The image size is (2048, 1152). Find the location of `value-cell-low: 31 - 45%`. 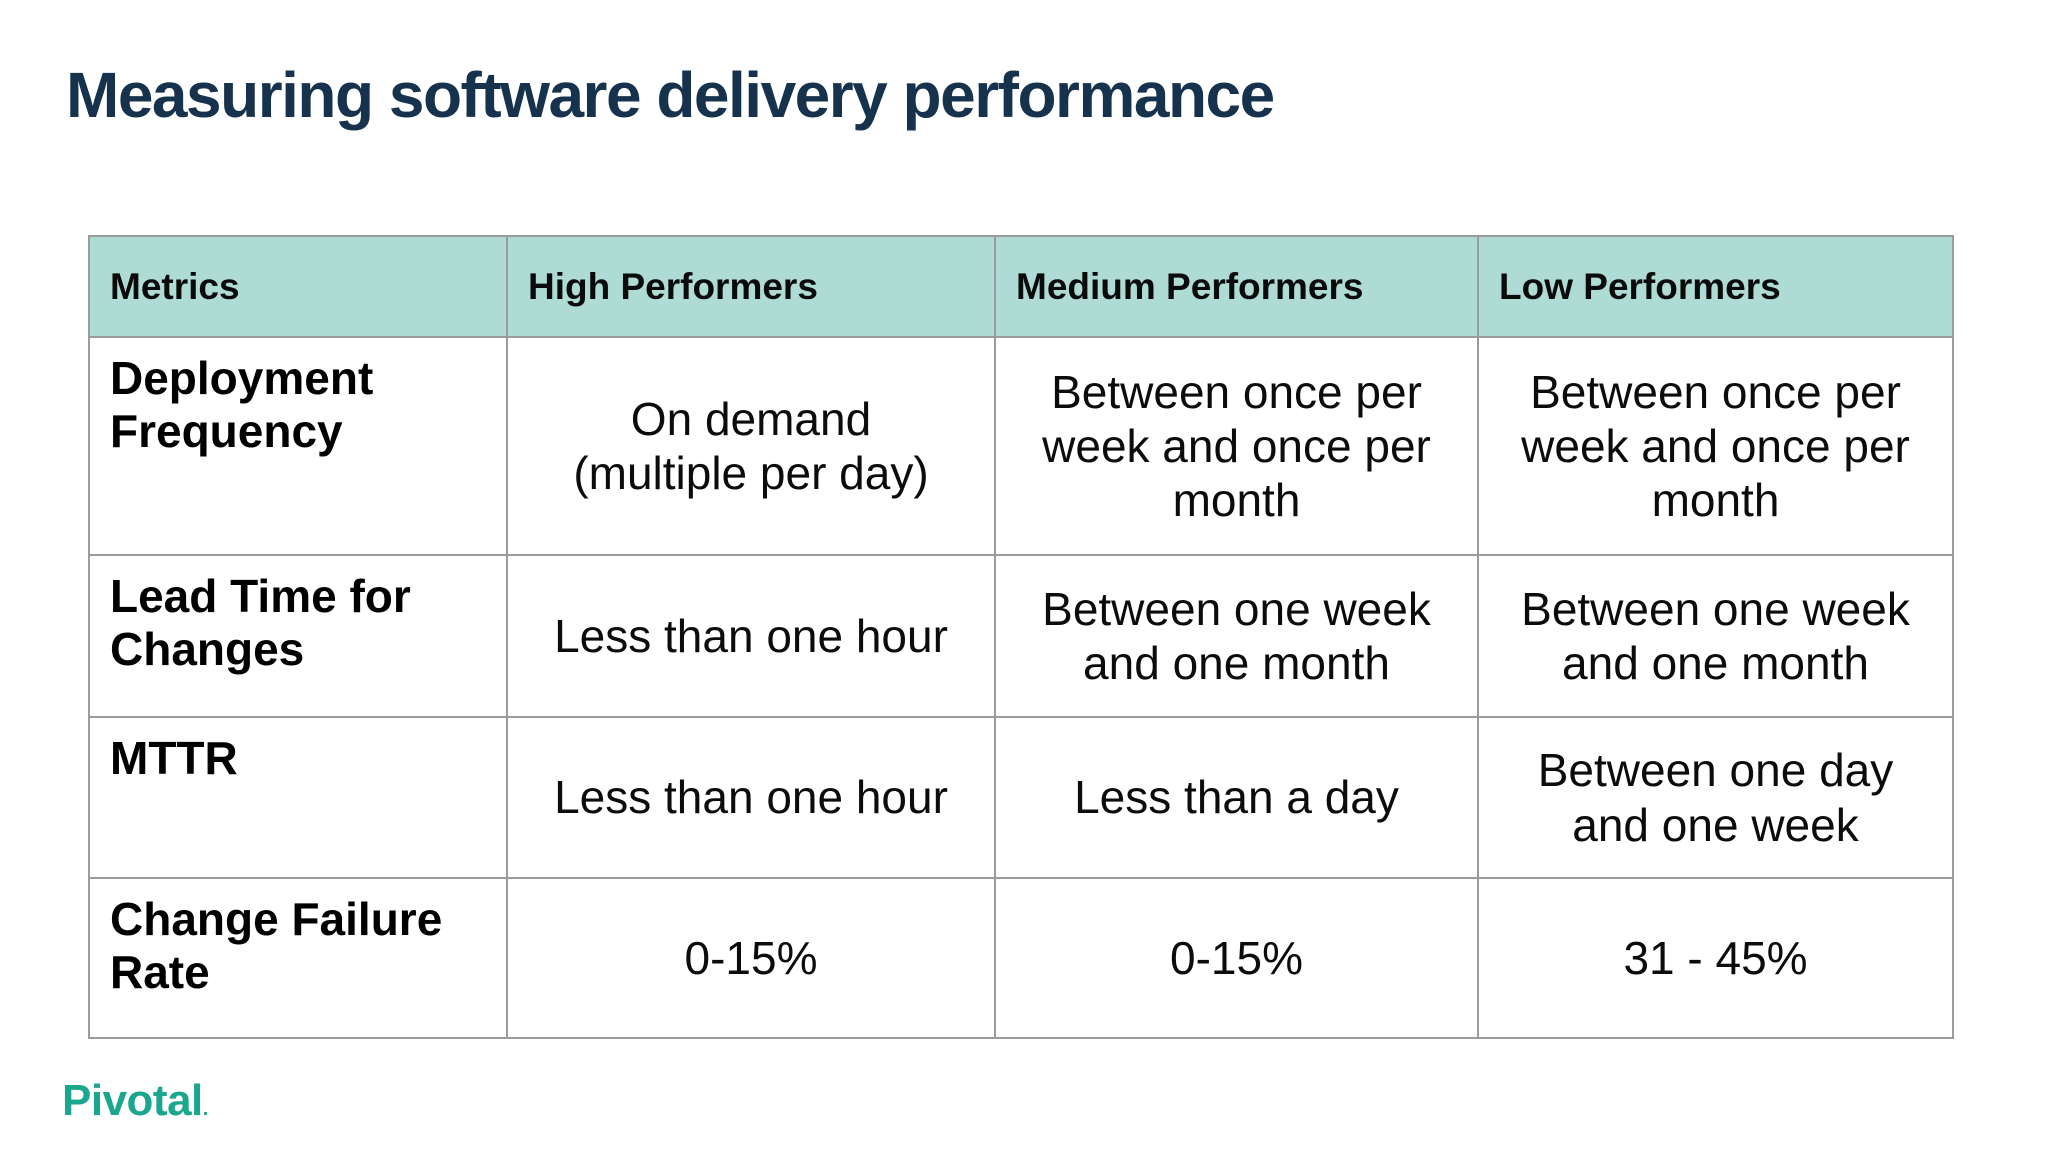

value-cell-low: 31 - 45% is located at coordinates (1715, 958).